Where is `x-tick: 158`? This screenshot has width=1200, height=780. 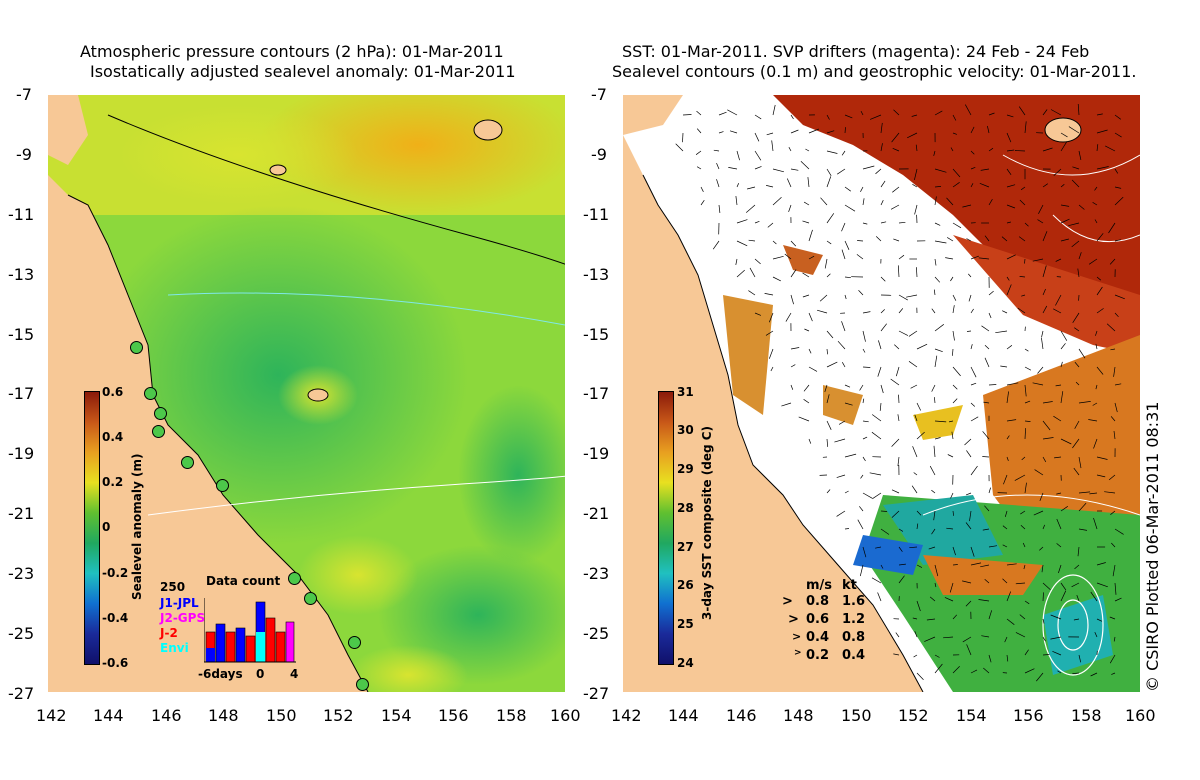
x-tick: 158 is located at coordinates (1086, 715).